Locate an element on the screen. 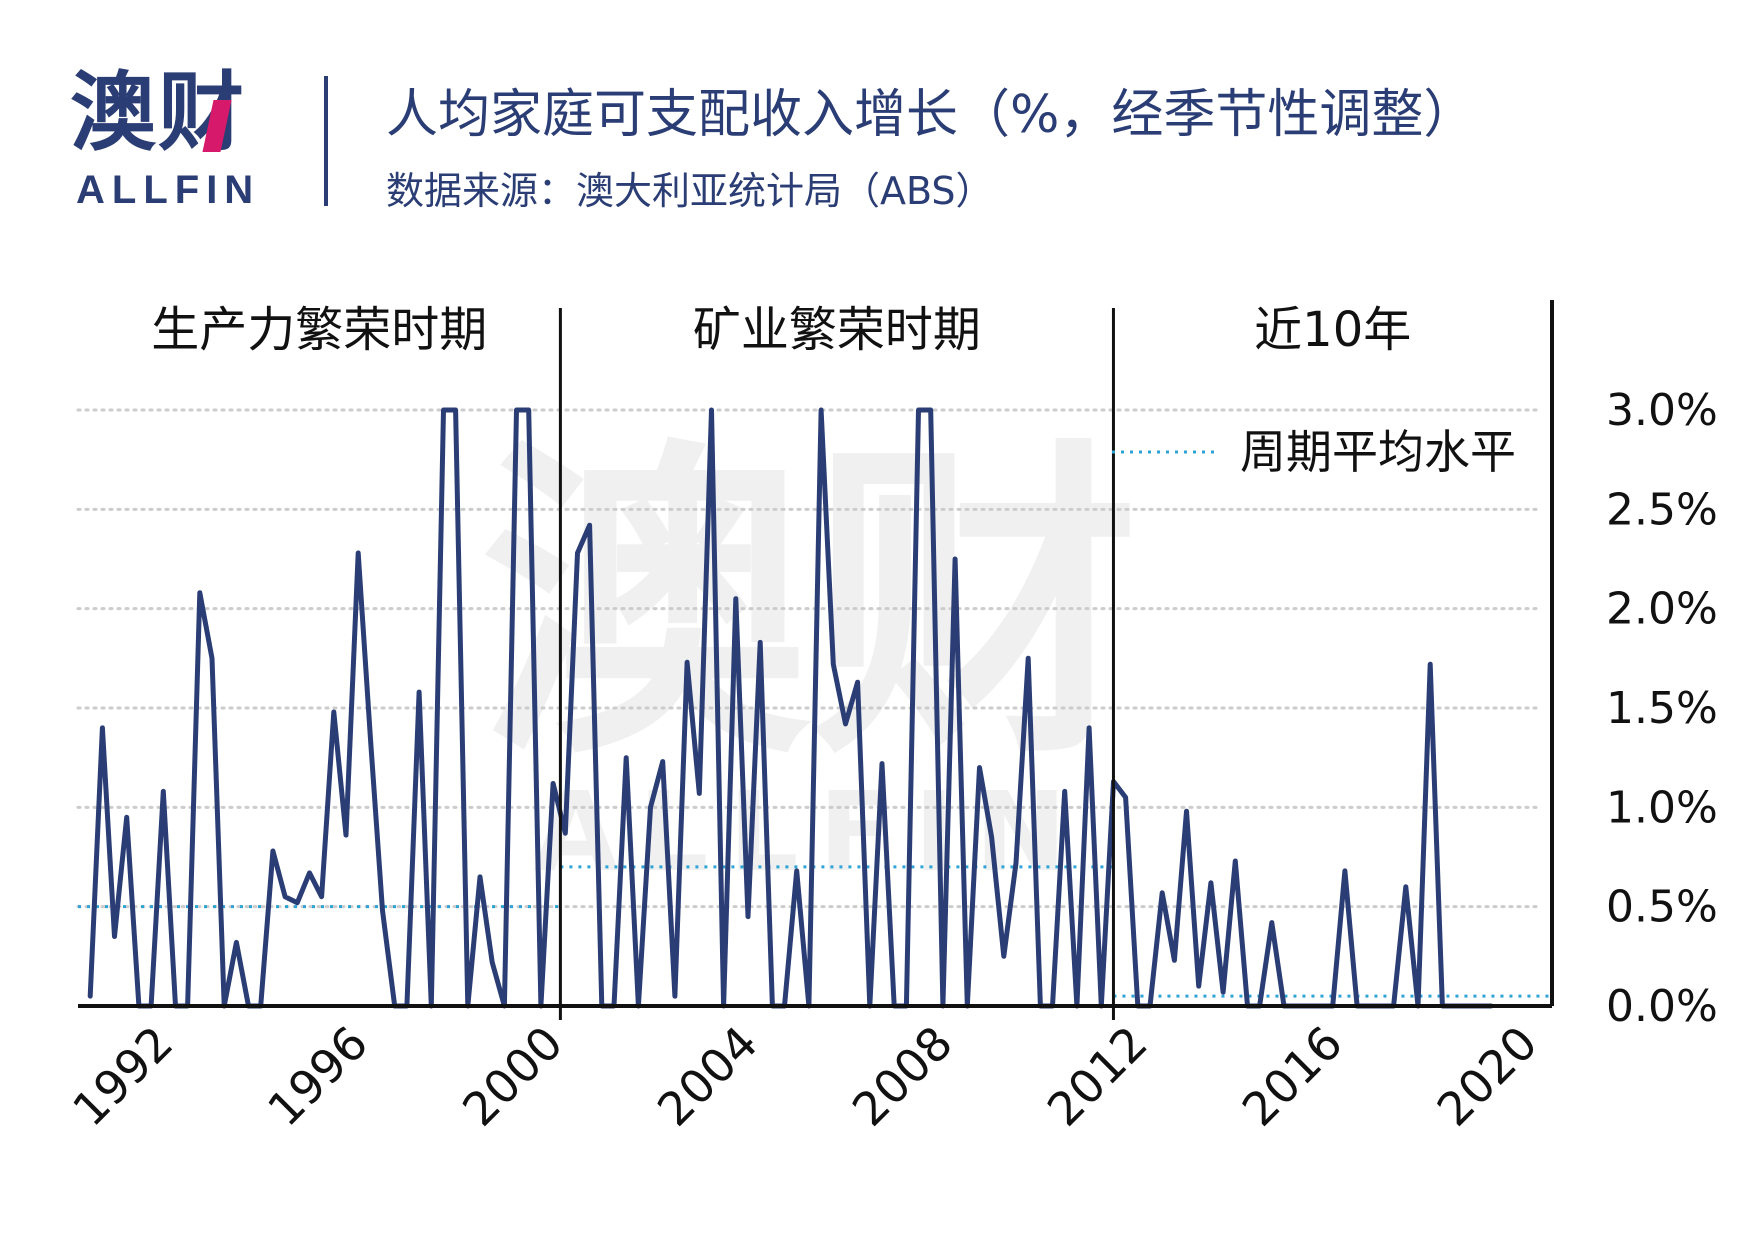 The height and width of the screenshot is (1240, 1748). x-tick-label: 2016 is located at coordinates (1292, 1076).